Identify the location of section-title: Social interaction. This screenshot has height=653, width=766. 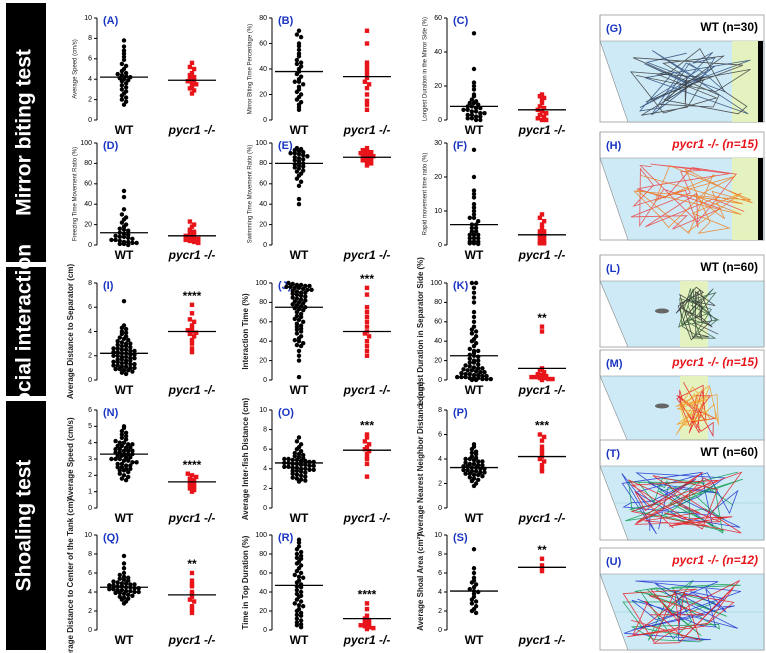
(24, 331).